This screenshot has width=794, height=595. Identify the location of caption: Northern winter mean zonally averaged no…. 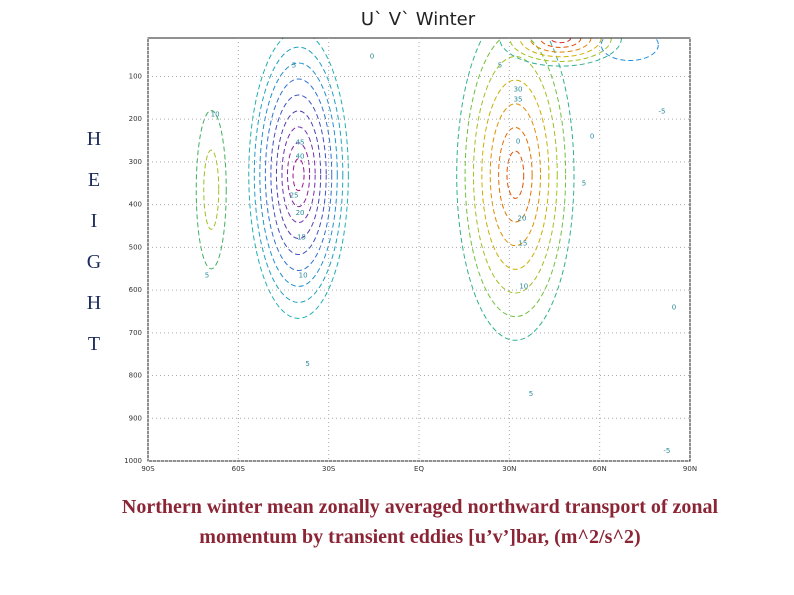
(420, 522).